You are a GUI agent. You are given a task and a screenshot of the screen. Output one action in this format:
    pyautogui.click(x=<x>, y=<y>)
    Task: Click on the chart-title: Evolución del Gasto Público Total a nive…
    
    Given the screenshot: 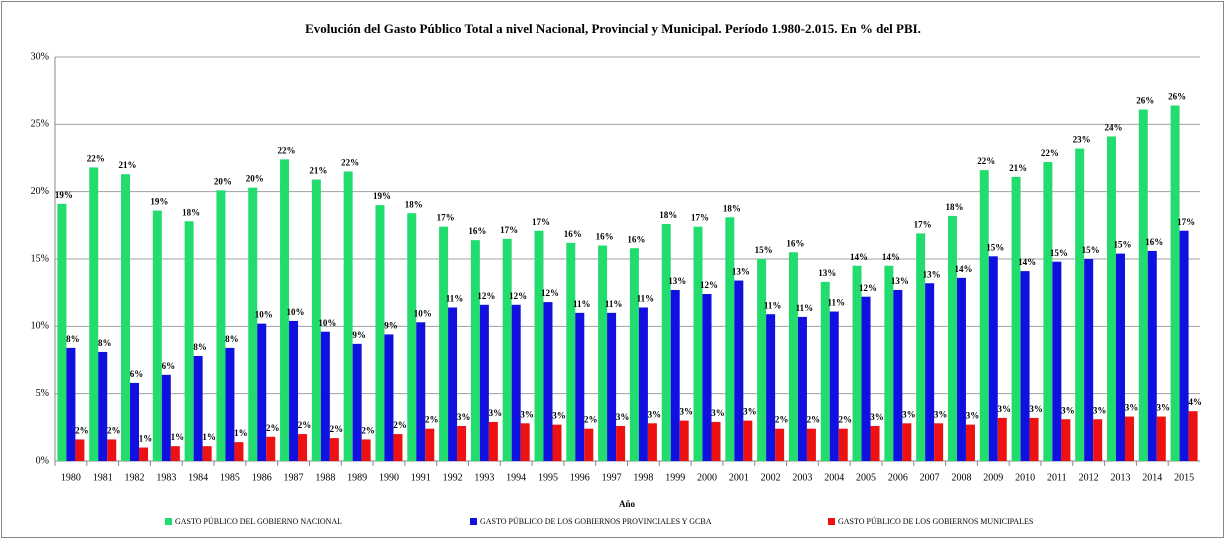 What is the action you would take?
    pyautogui.click(x=613, y=28)
    